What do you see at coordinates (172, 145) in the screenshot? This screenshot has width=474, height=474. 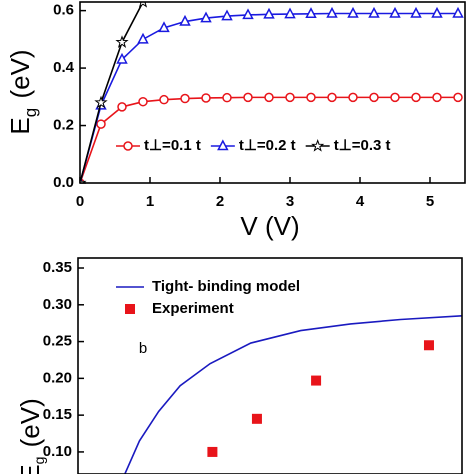 I see `legend-label: t⊥=0.1 t` at bounding box center [172, 145].